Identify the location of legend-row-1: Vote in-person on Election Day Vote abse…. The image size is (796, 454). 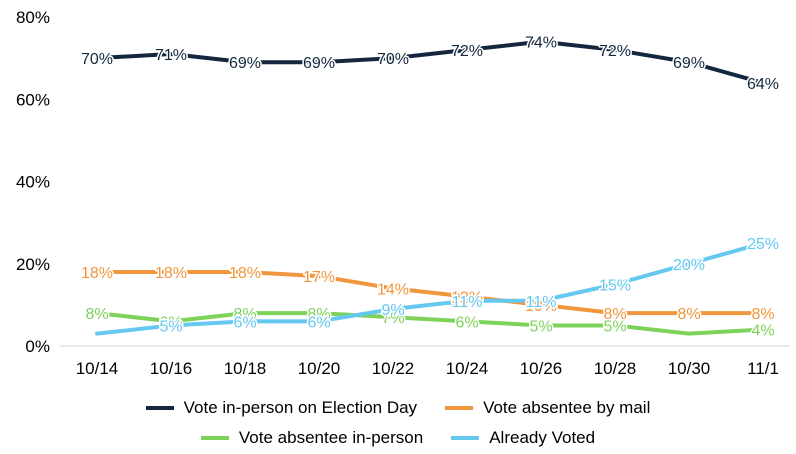
(398, 408).